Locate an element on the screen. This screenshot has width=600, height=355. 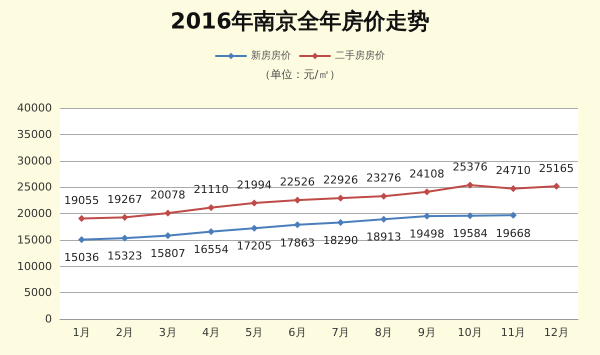
x-tick-label: 9月 is located at coordinates (427, 332).